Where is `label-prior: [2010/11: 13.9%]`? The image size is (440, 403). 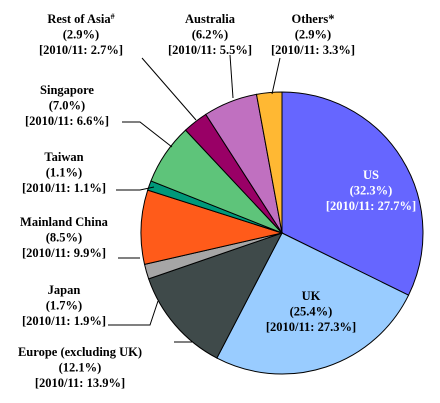 label-prior: [2010/11: 13.9%] is located at coordinates (80, 383).